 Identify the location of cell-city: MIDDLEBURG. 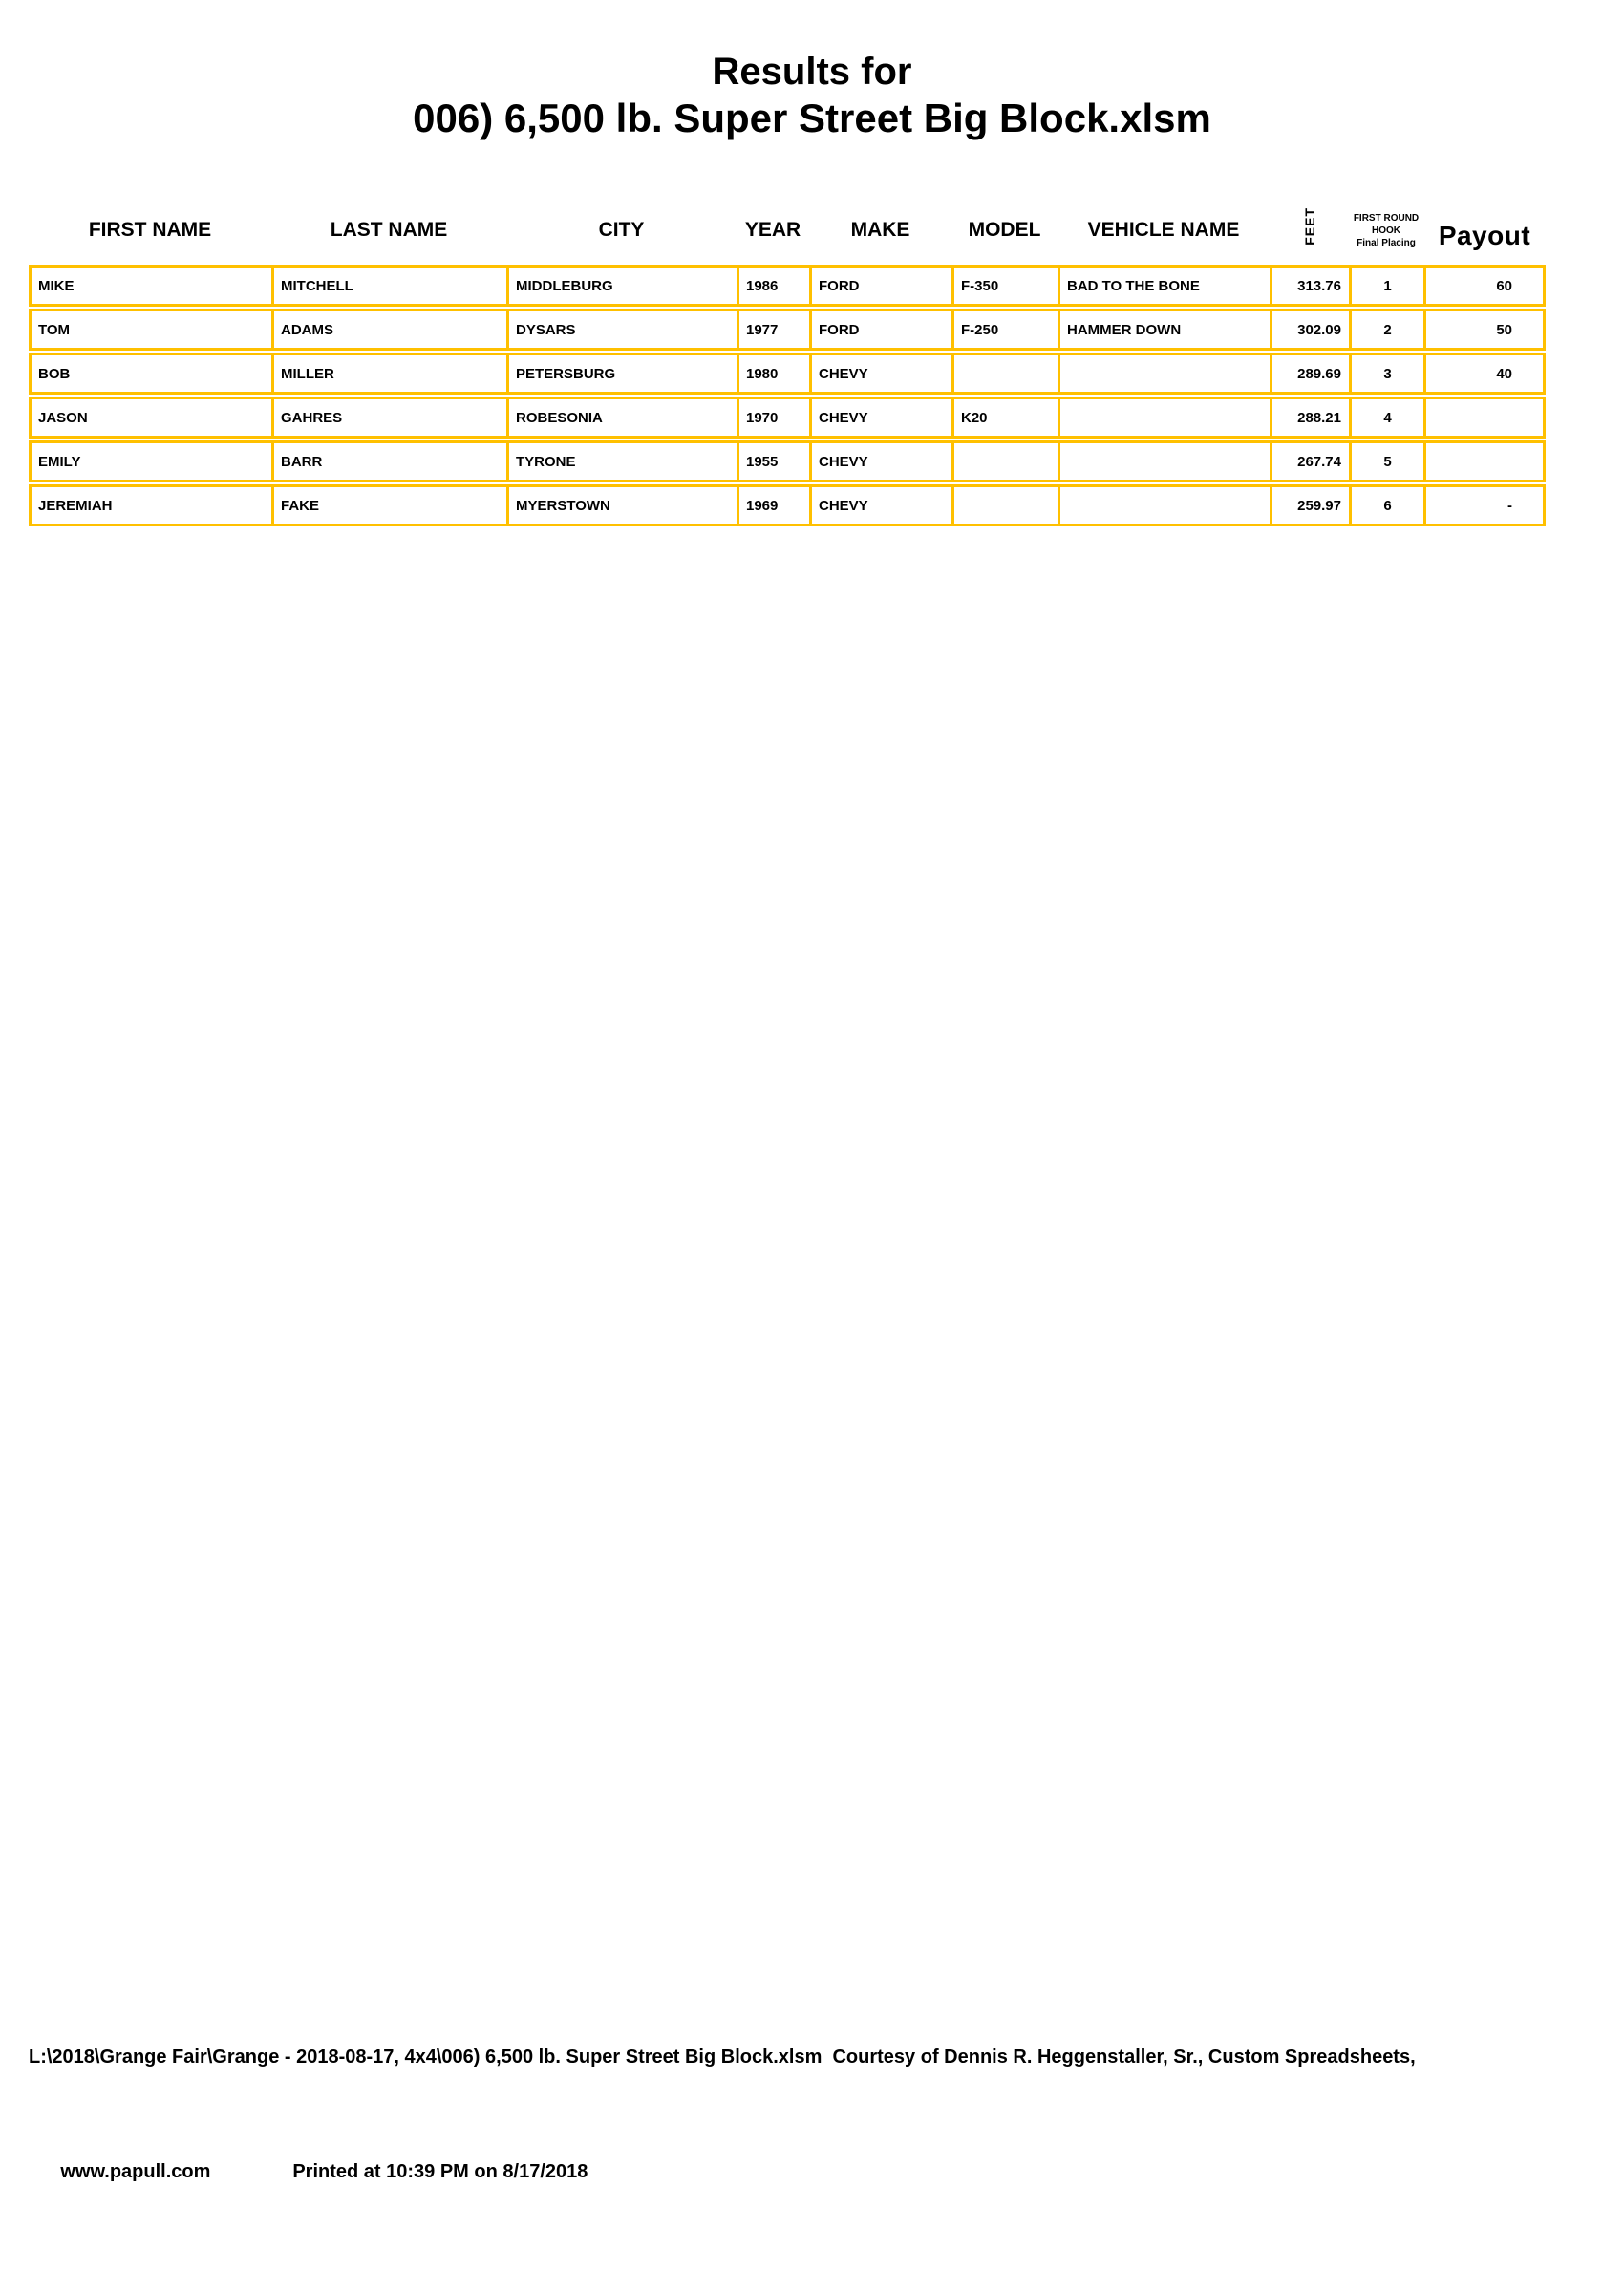
(622, 286).